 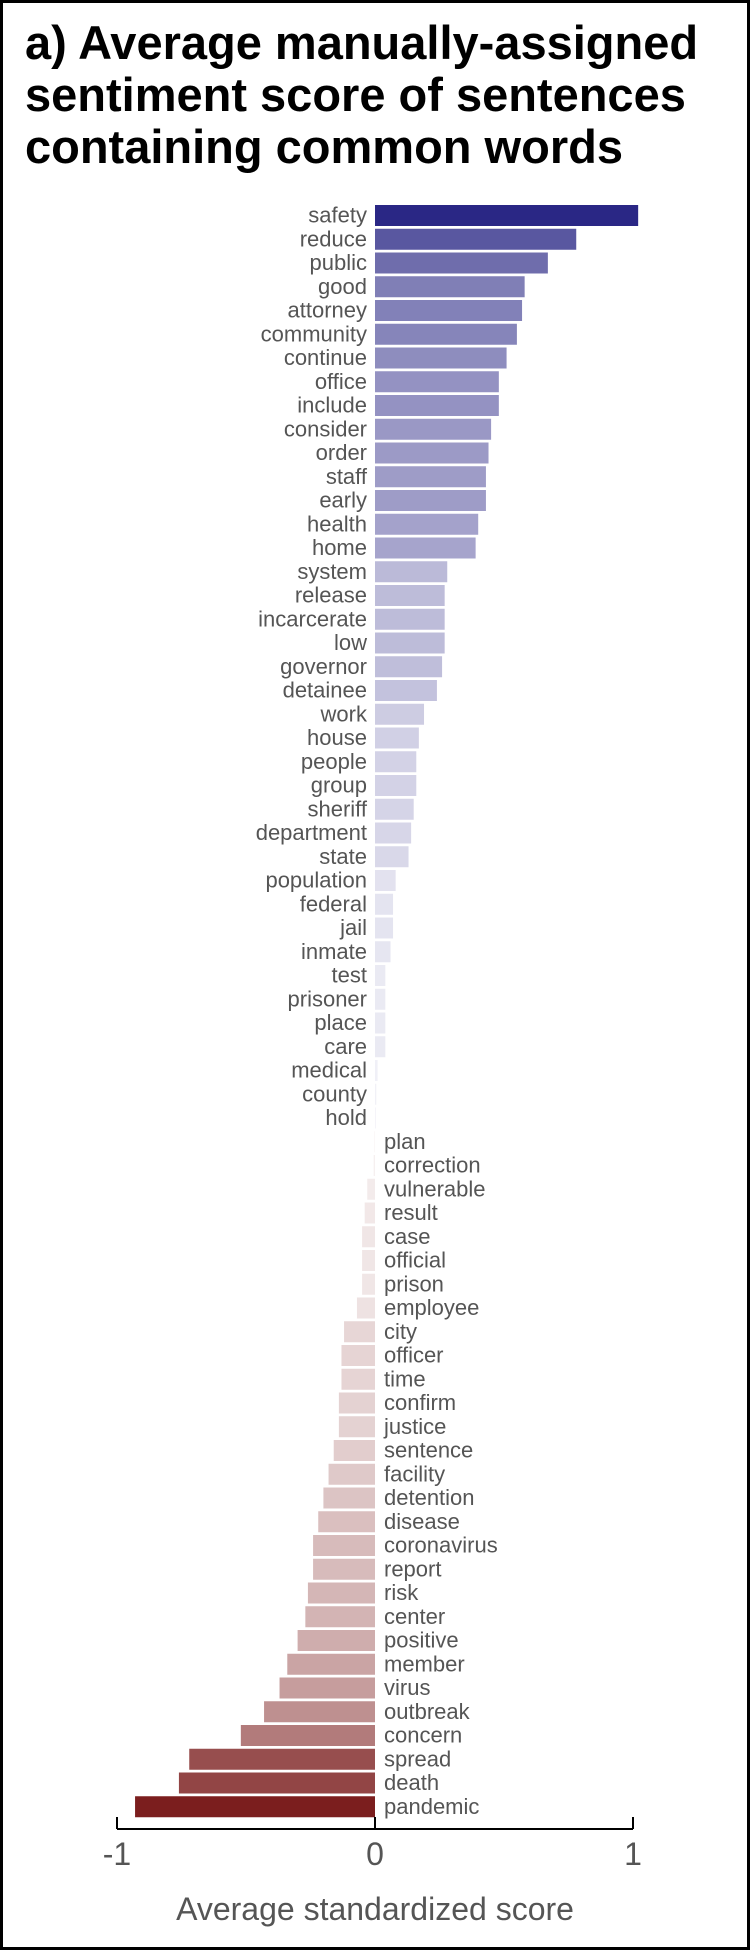 What do you see at coordinates (422, 1521) in the screenshot?
I see `category-label: disease` at bounding box center [422, 1521].